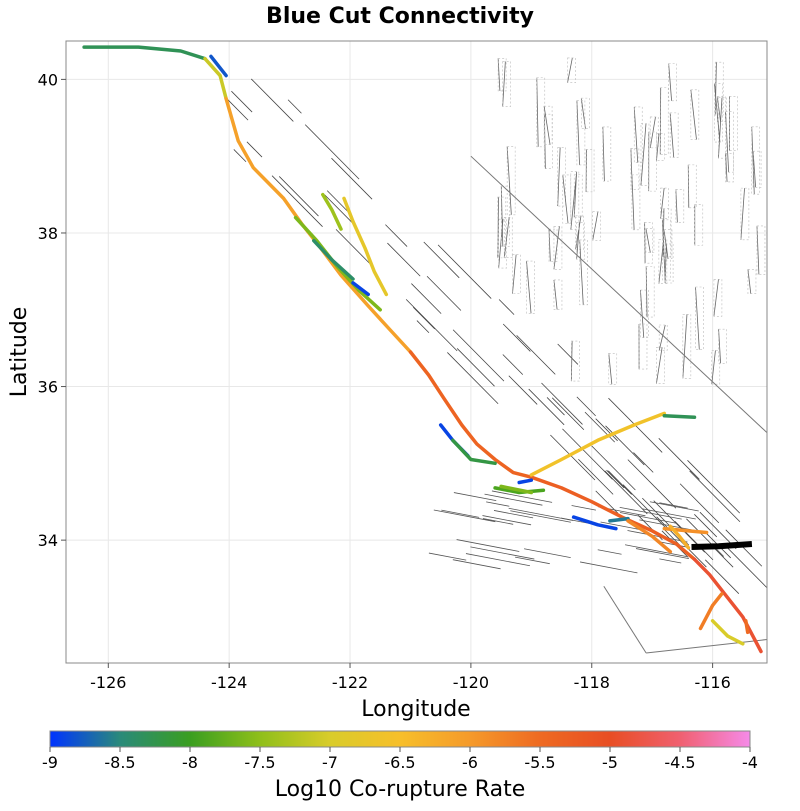  I want to click on colorbar-tick-label: -4, so click(750, 762).